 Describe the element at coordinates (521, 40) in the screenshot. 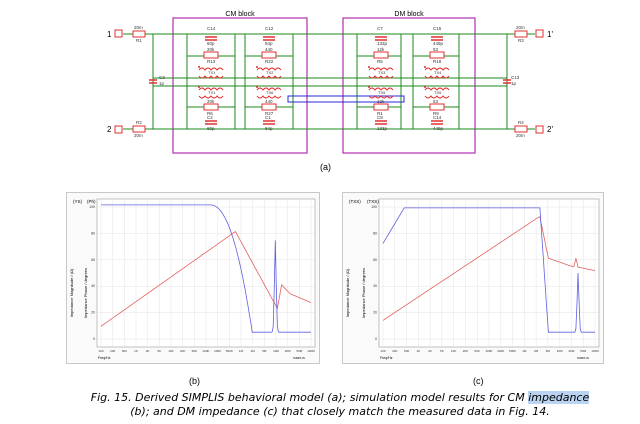

I see `r-out-top-name: R3` at that location.